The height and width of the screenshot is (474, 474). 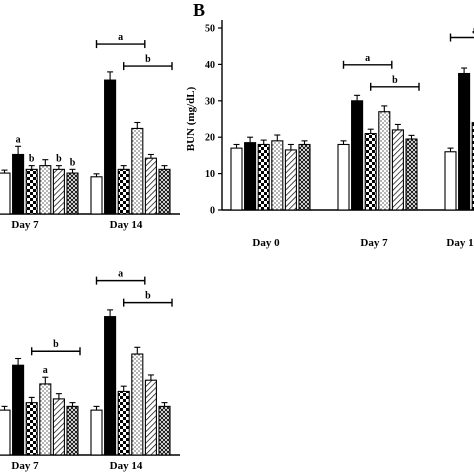 I want to click on y-tick-label: 50, so click(x=210, y=29).